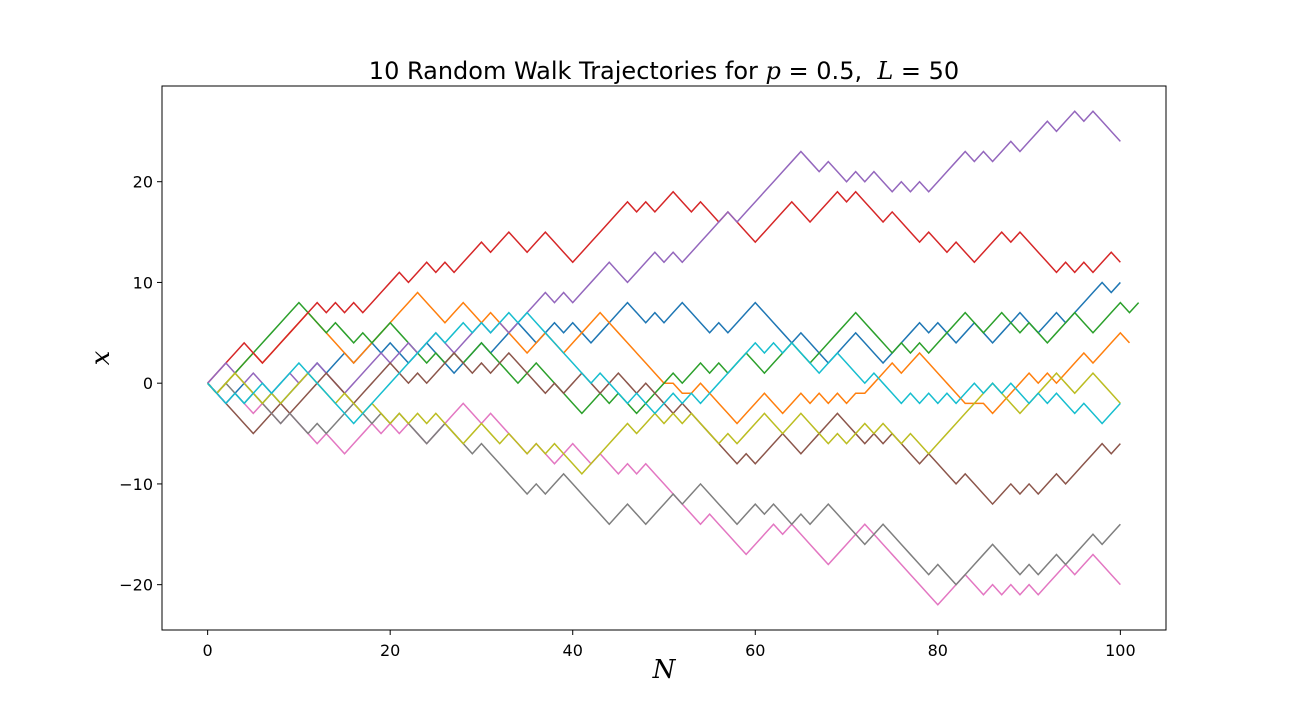 Image resolution: width=1296 pixels, height=720 pixels. Describe the element at coordinates (1120, 650) in the screenshot. I see `x-tick-label: 100` at that location.